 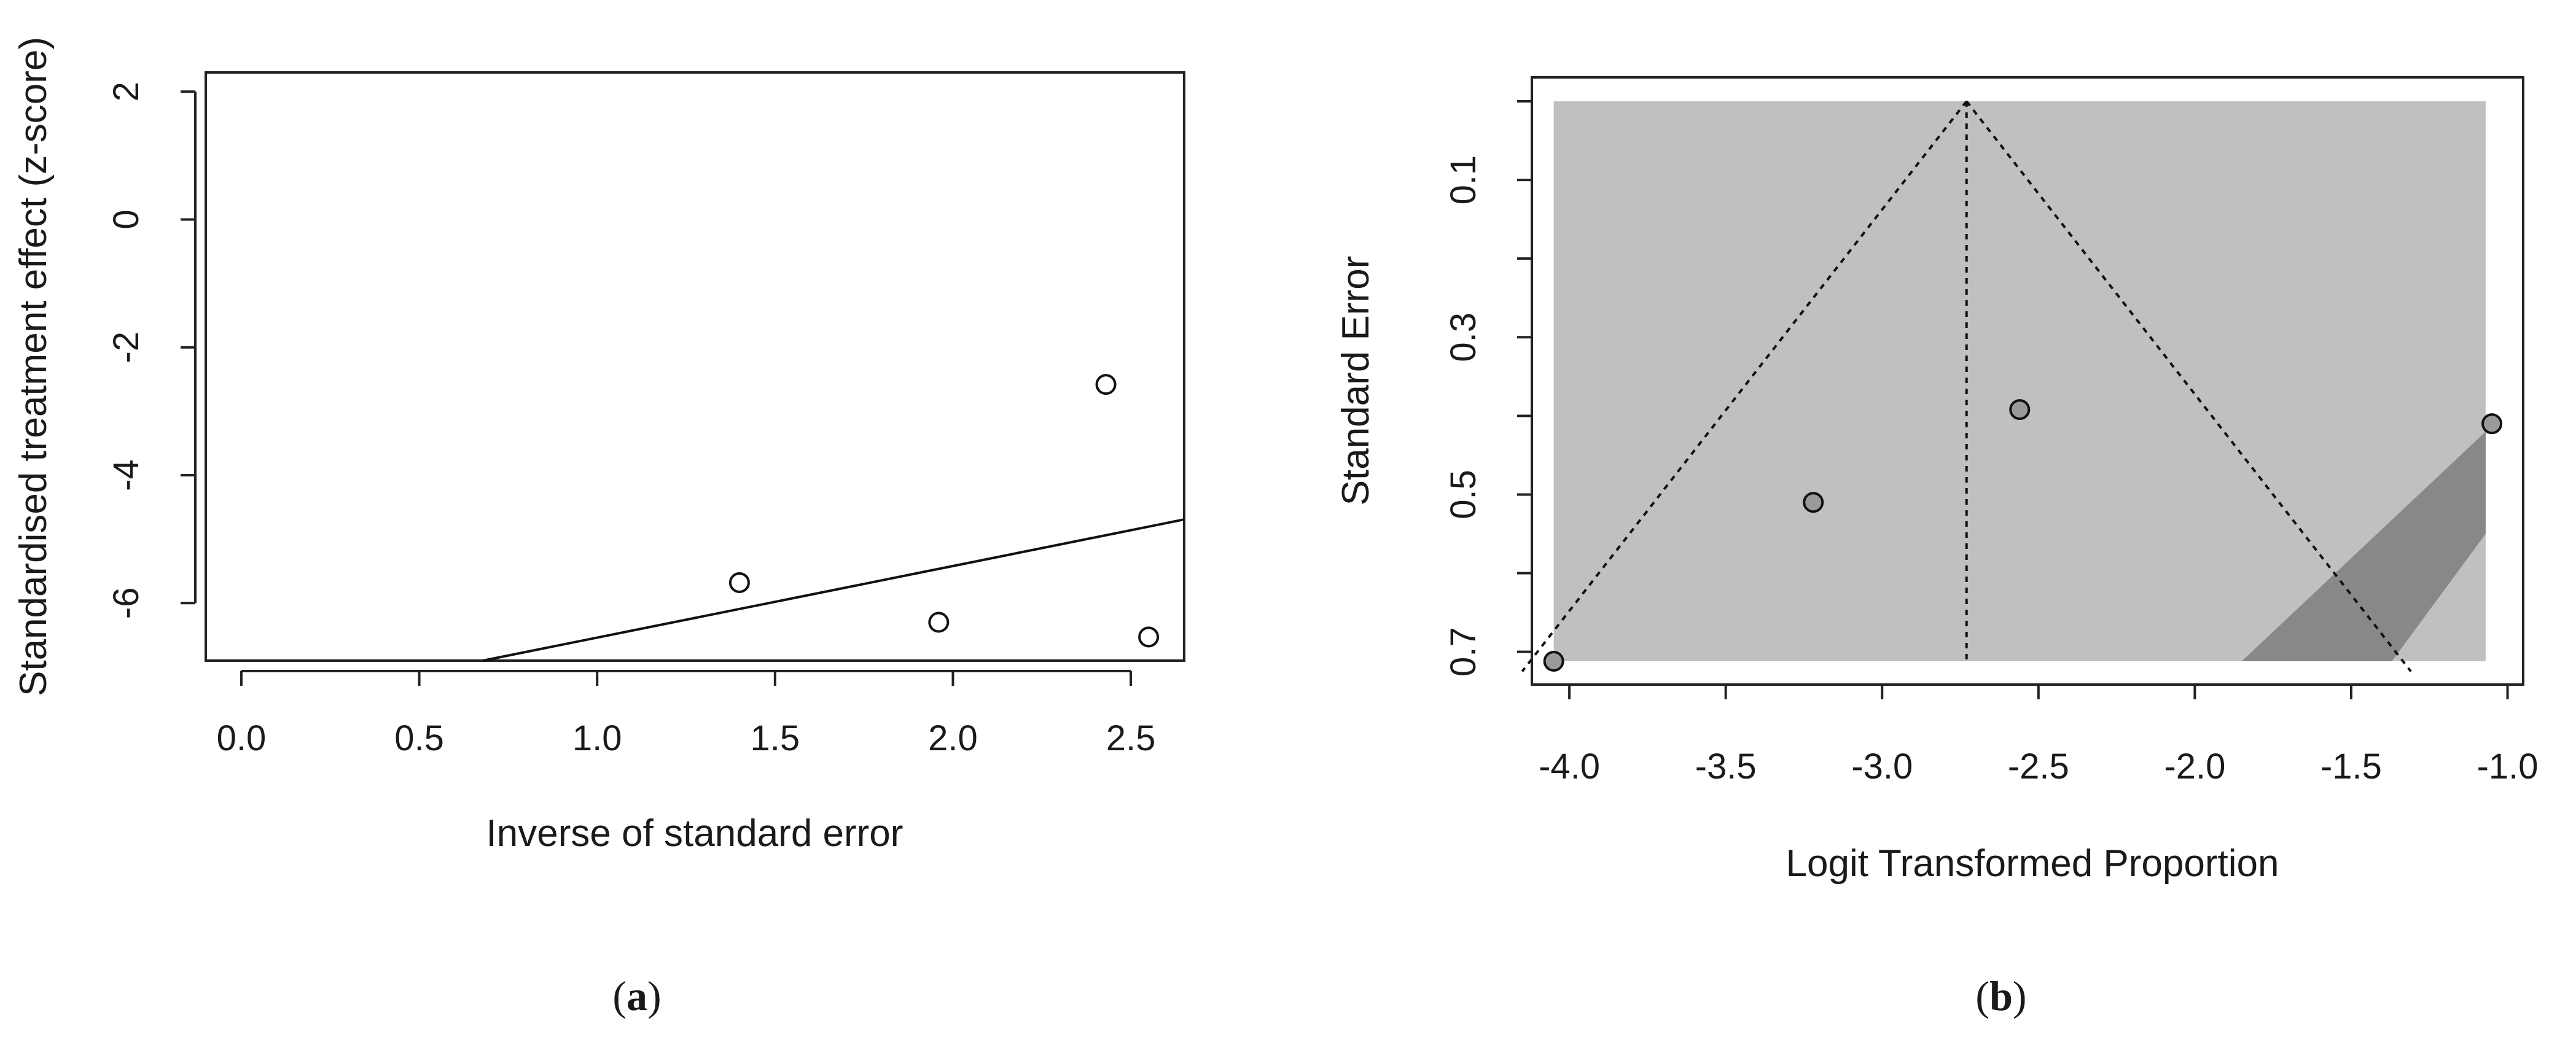 I want to click on panel-b-x-axis: -4.0 -3.5 -3.0 -2.5 -2.0 -1.5 -1.0, so click(x=2039, y=734).